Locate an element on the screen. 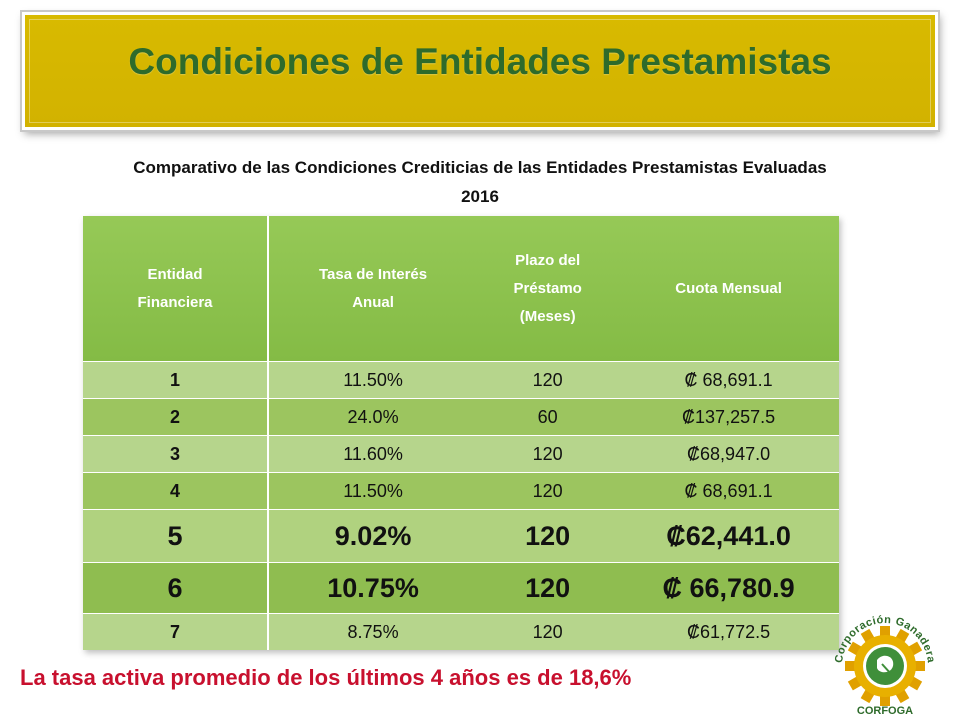 Image resolution: width=960 pixels, height=720 pixels. cell-cuota: ₡68,947.0 is located at coordinates (728, 454).